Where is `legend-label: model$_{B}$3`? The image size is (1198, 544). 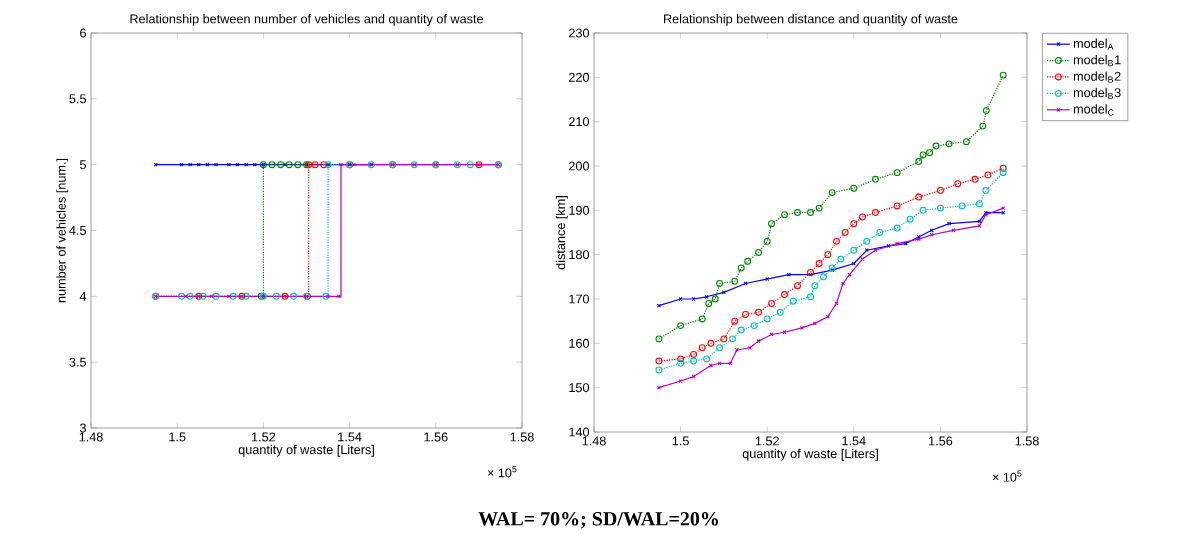 legend-label: model$_{B}$3 is located at coordinates (1097, 93).